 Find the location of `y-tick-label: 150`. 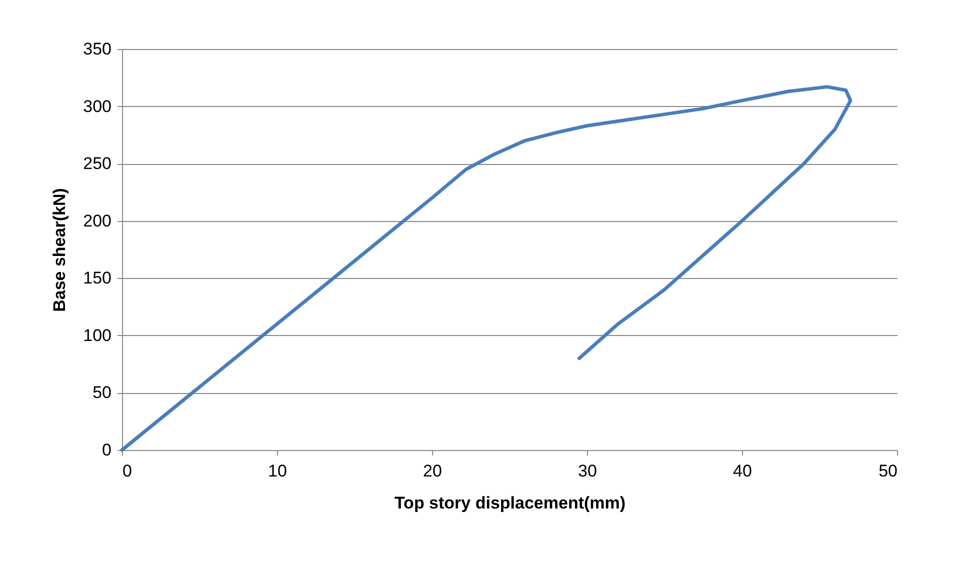

y-tick-label: 150 is located at coordinates (97, 278).